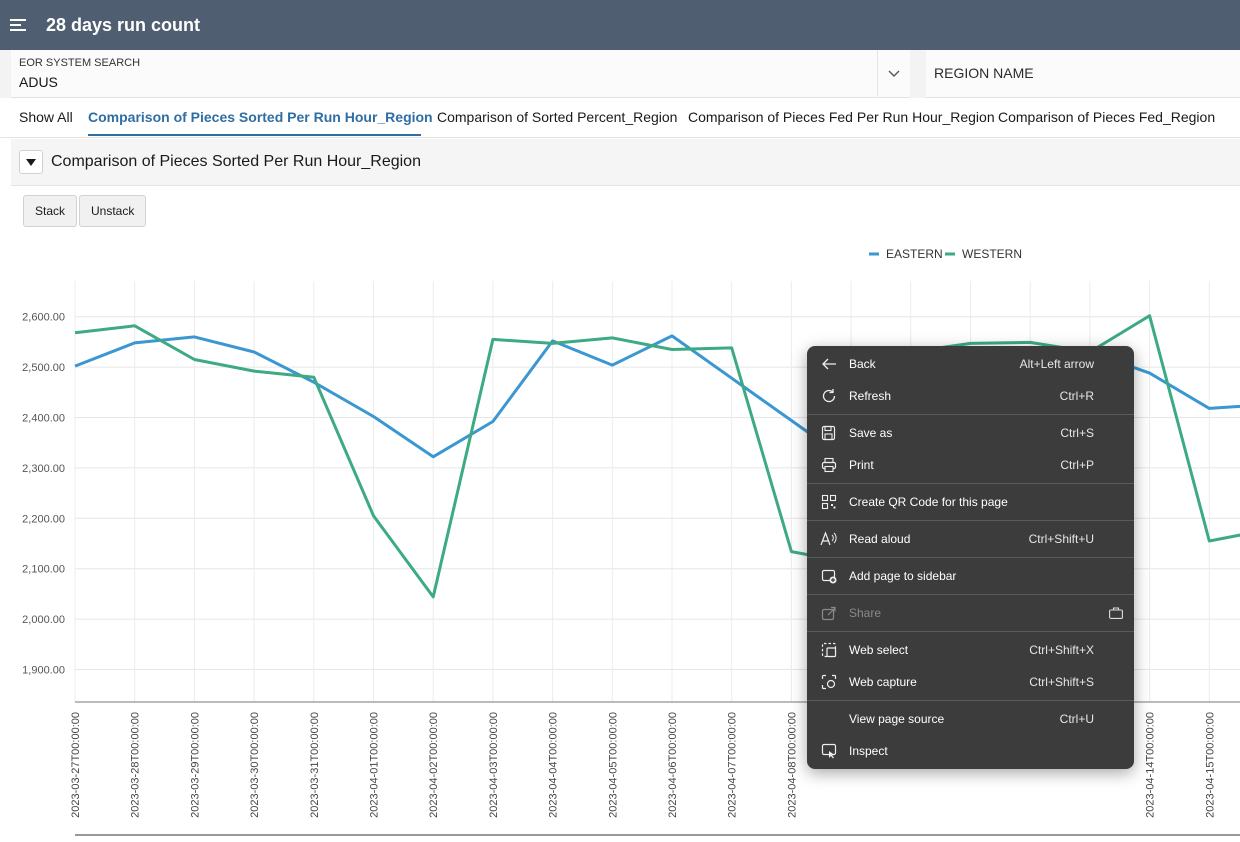 The width and height of the screenshot is (1240, 842). I want to click on menu-item-share: Share, so click(970, 613).